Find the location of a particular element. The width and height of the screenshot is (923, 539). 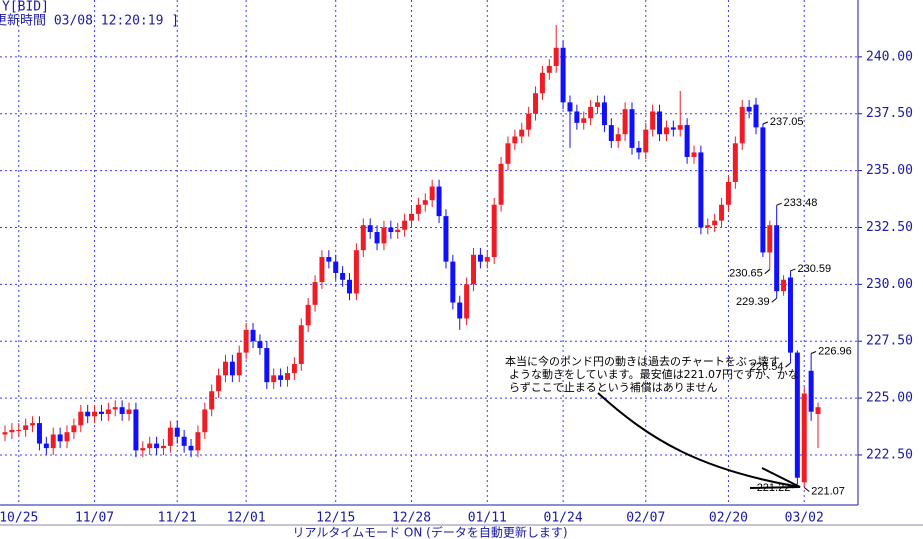

y-tick-label: 240.00 is located at coordinates (889, 56).